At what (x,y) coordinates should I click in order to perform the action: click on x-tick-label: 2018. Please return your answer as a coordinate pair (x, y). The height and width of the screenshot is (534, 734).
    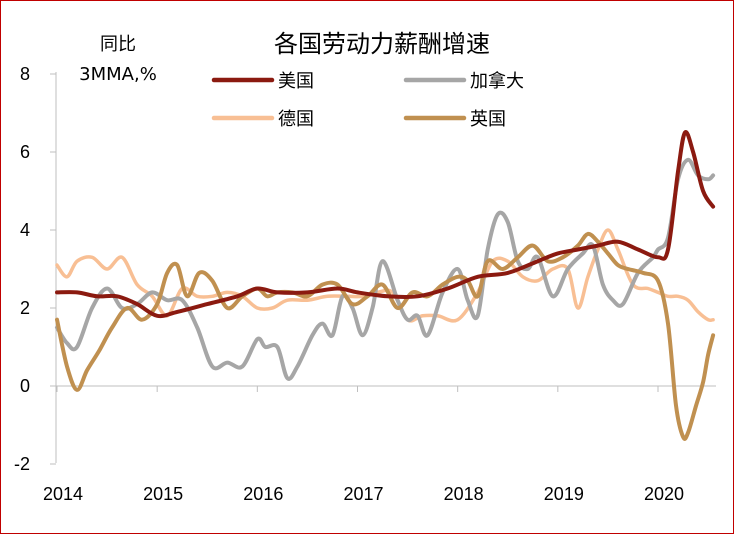
    Looking at the image, I should click on (464, 494).